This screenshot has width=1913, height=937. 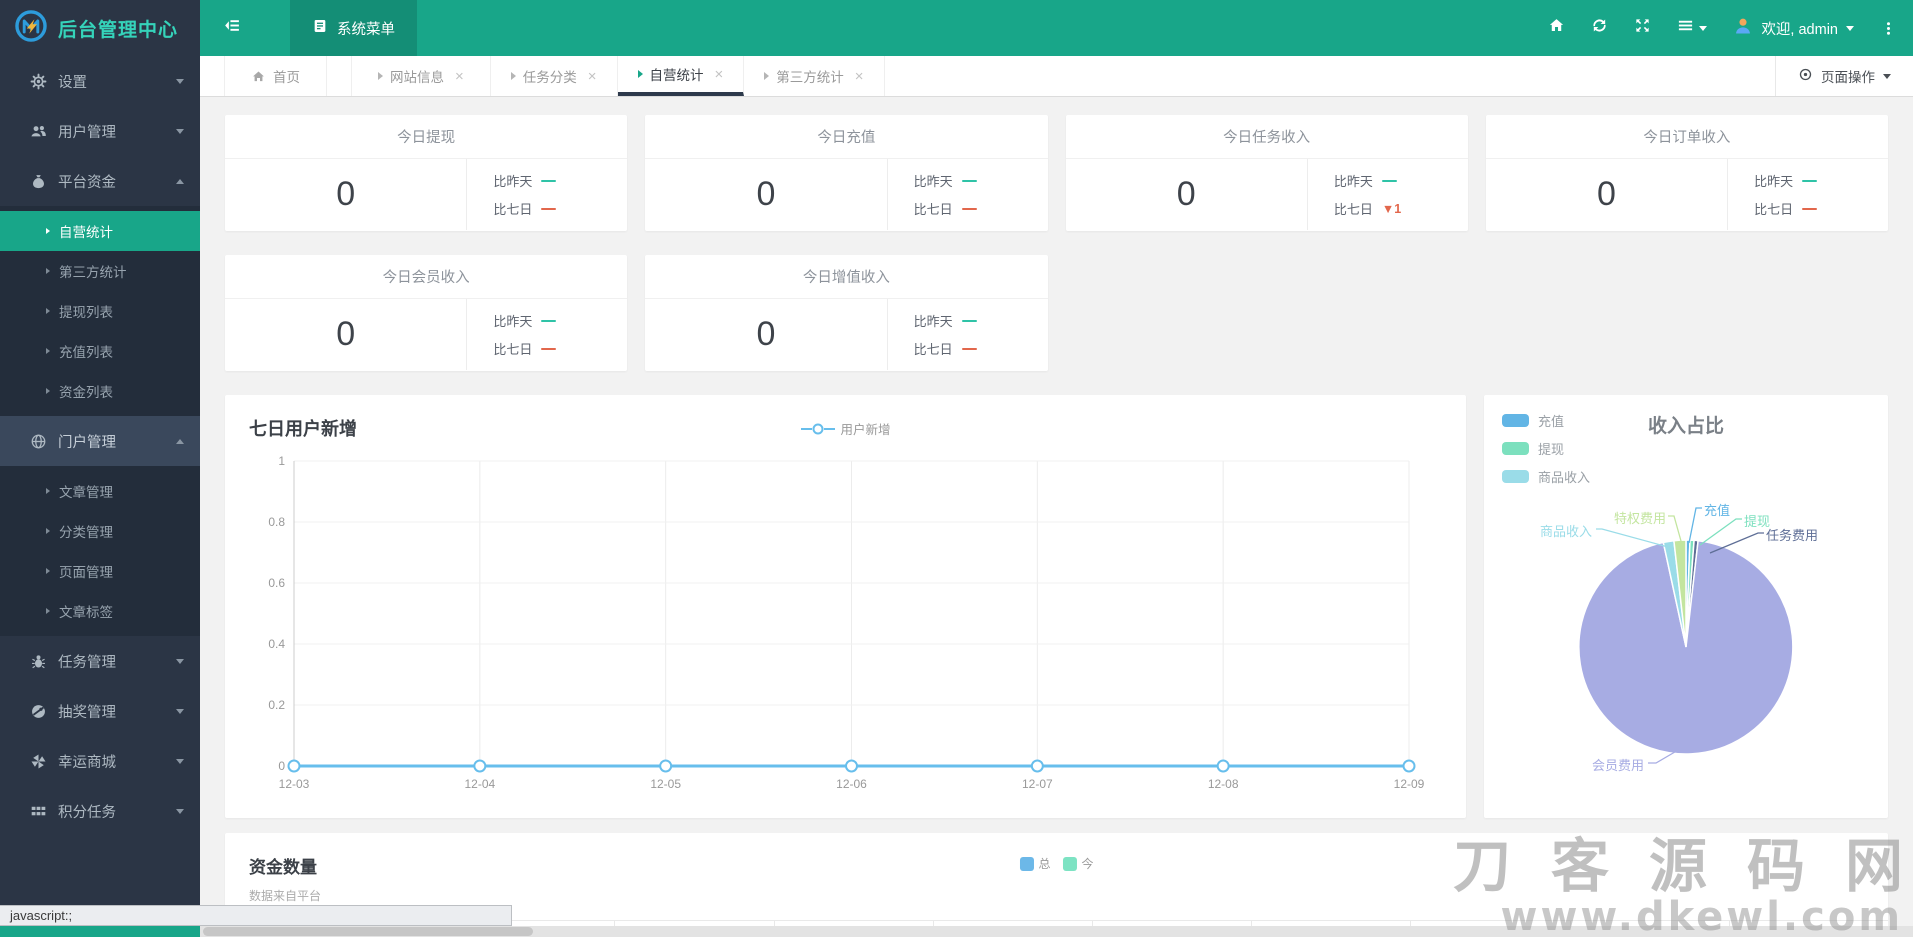 I want to click on menu-list-button, so click(x=1692, y=28).